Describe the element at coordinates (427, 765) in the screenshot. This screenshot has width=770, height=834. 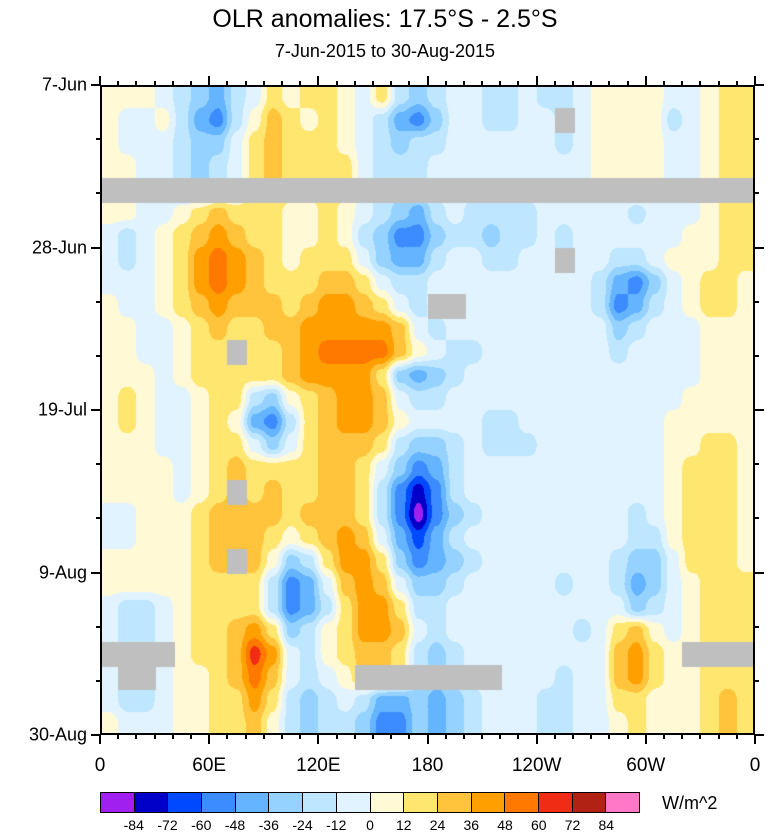
I see `x-tick-label: 180` at that location.